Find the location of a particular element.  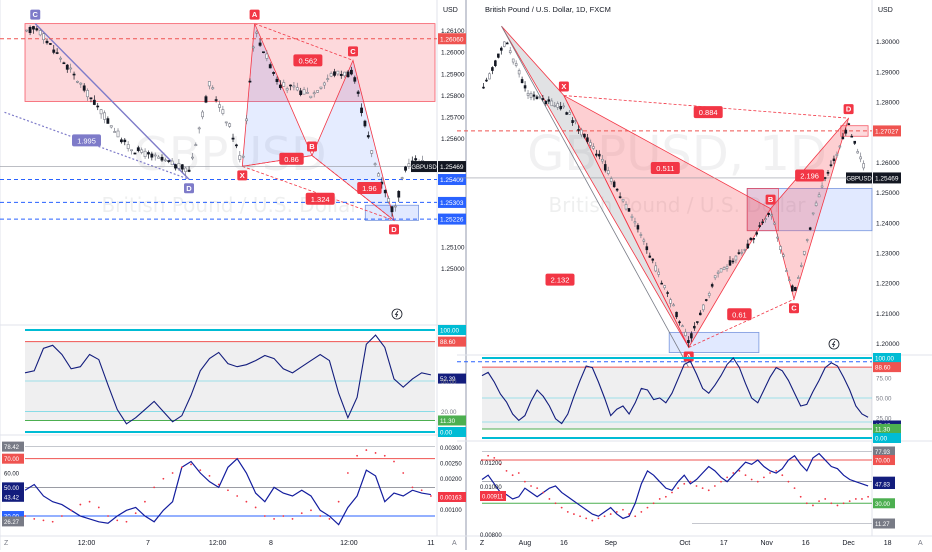

symbol-badge is located at coordinates (424, 167).